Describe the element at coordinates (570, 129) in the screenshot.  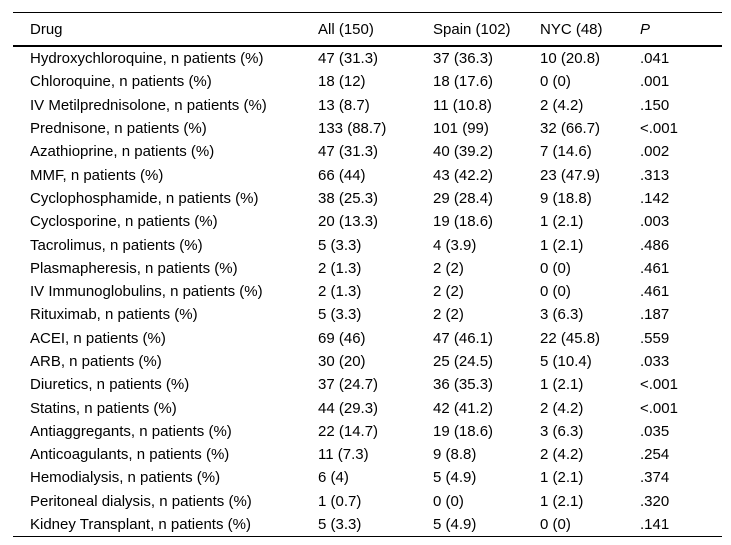
I see `nyc-cell: 32 (66.7)` at that location.